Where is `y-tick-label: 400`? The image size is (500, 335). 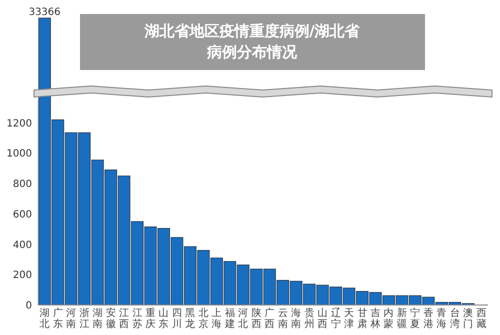
y-tick-label: 400 is located at coordinates (22, 245).